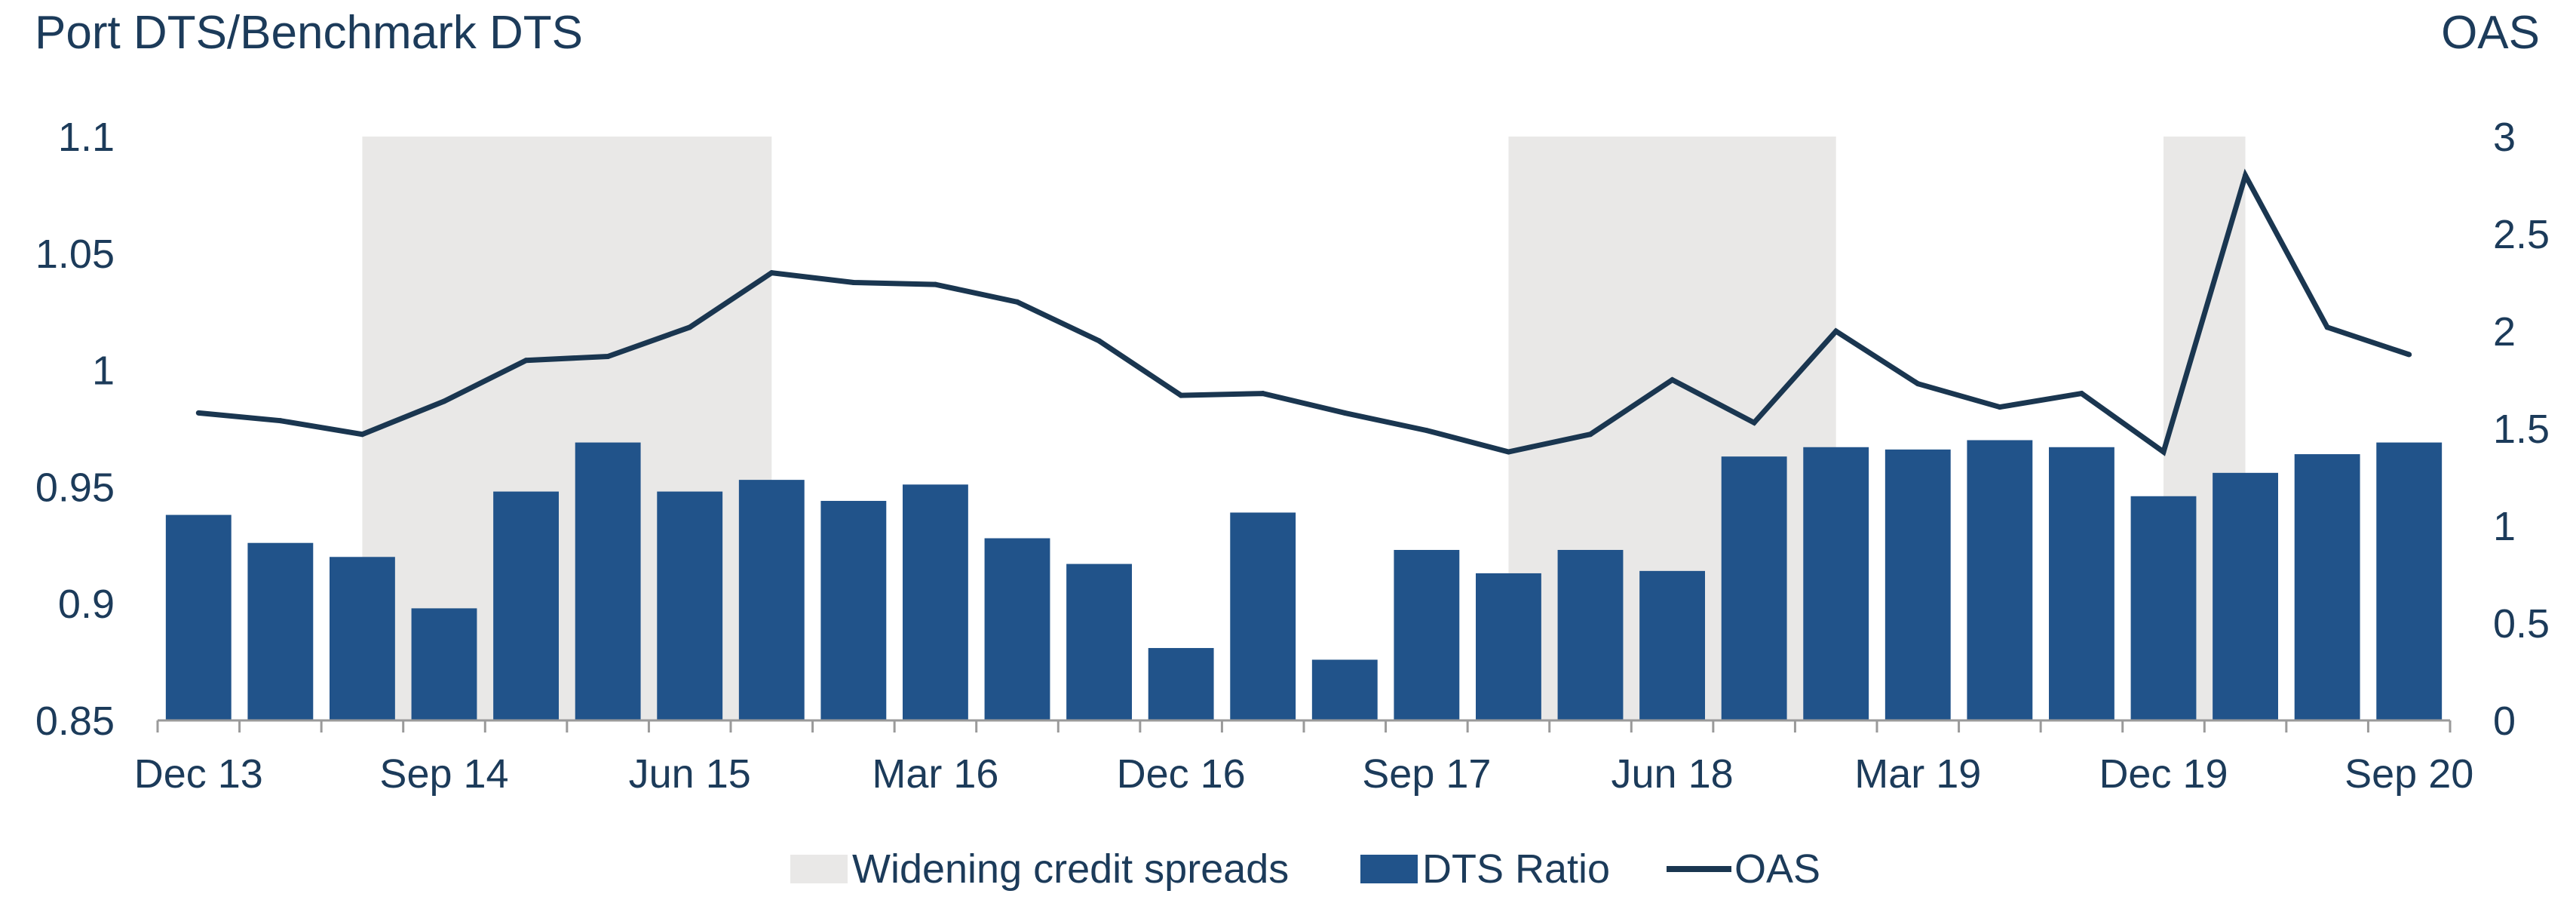 The image size is (2576, 906). I want to click on legend: Widening credit spreads DTS Ratio OAS, so click(1305, 869).